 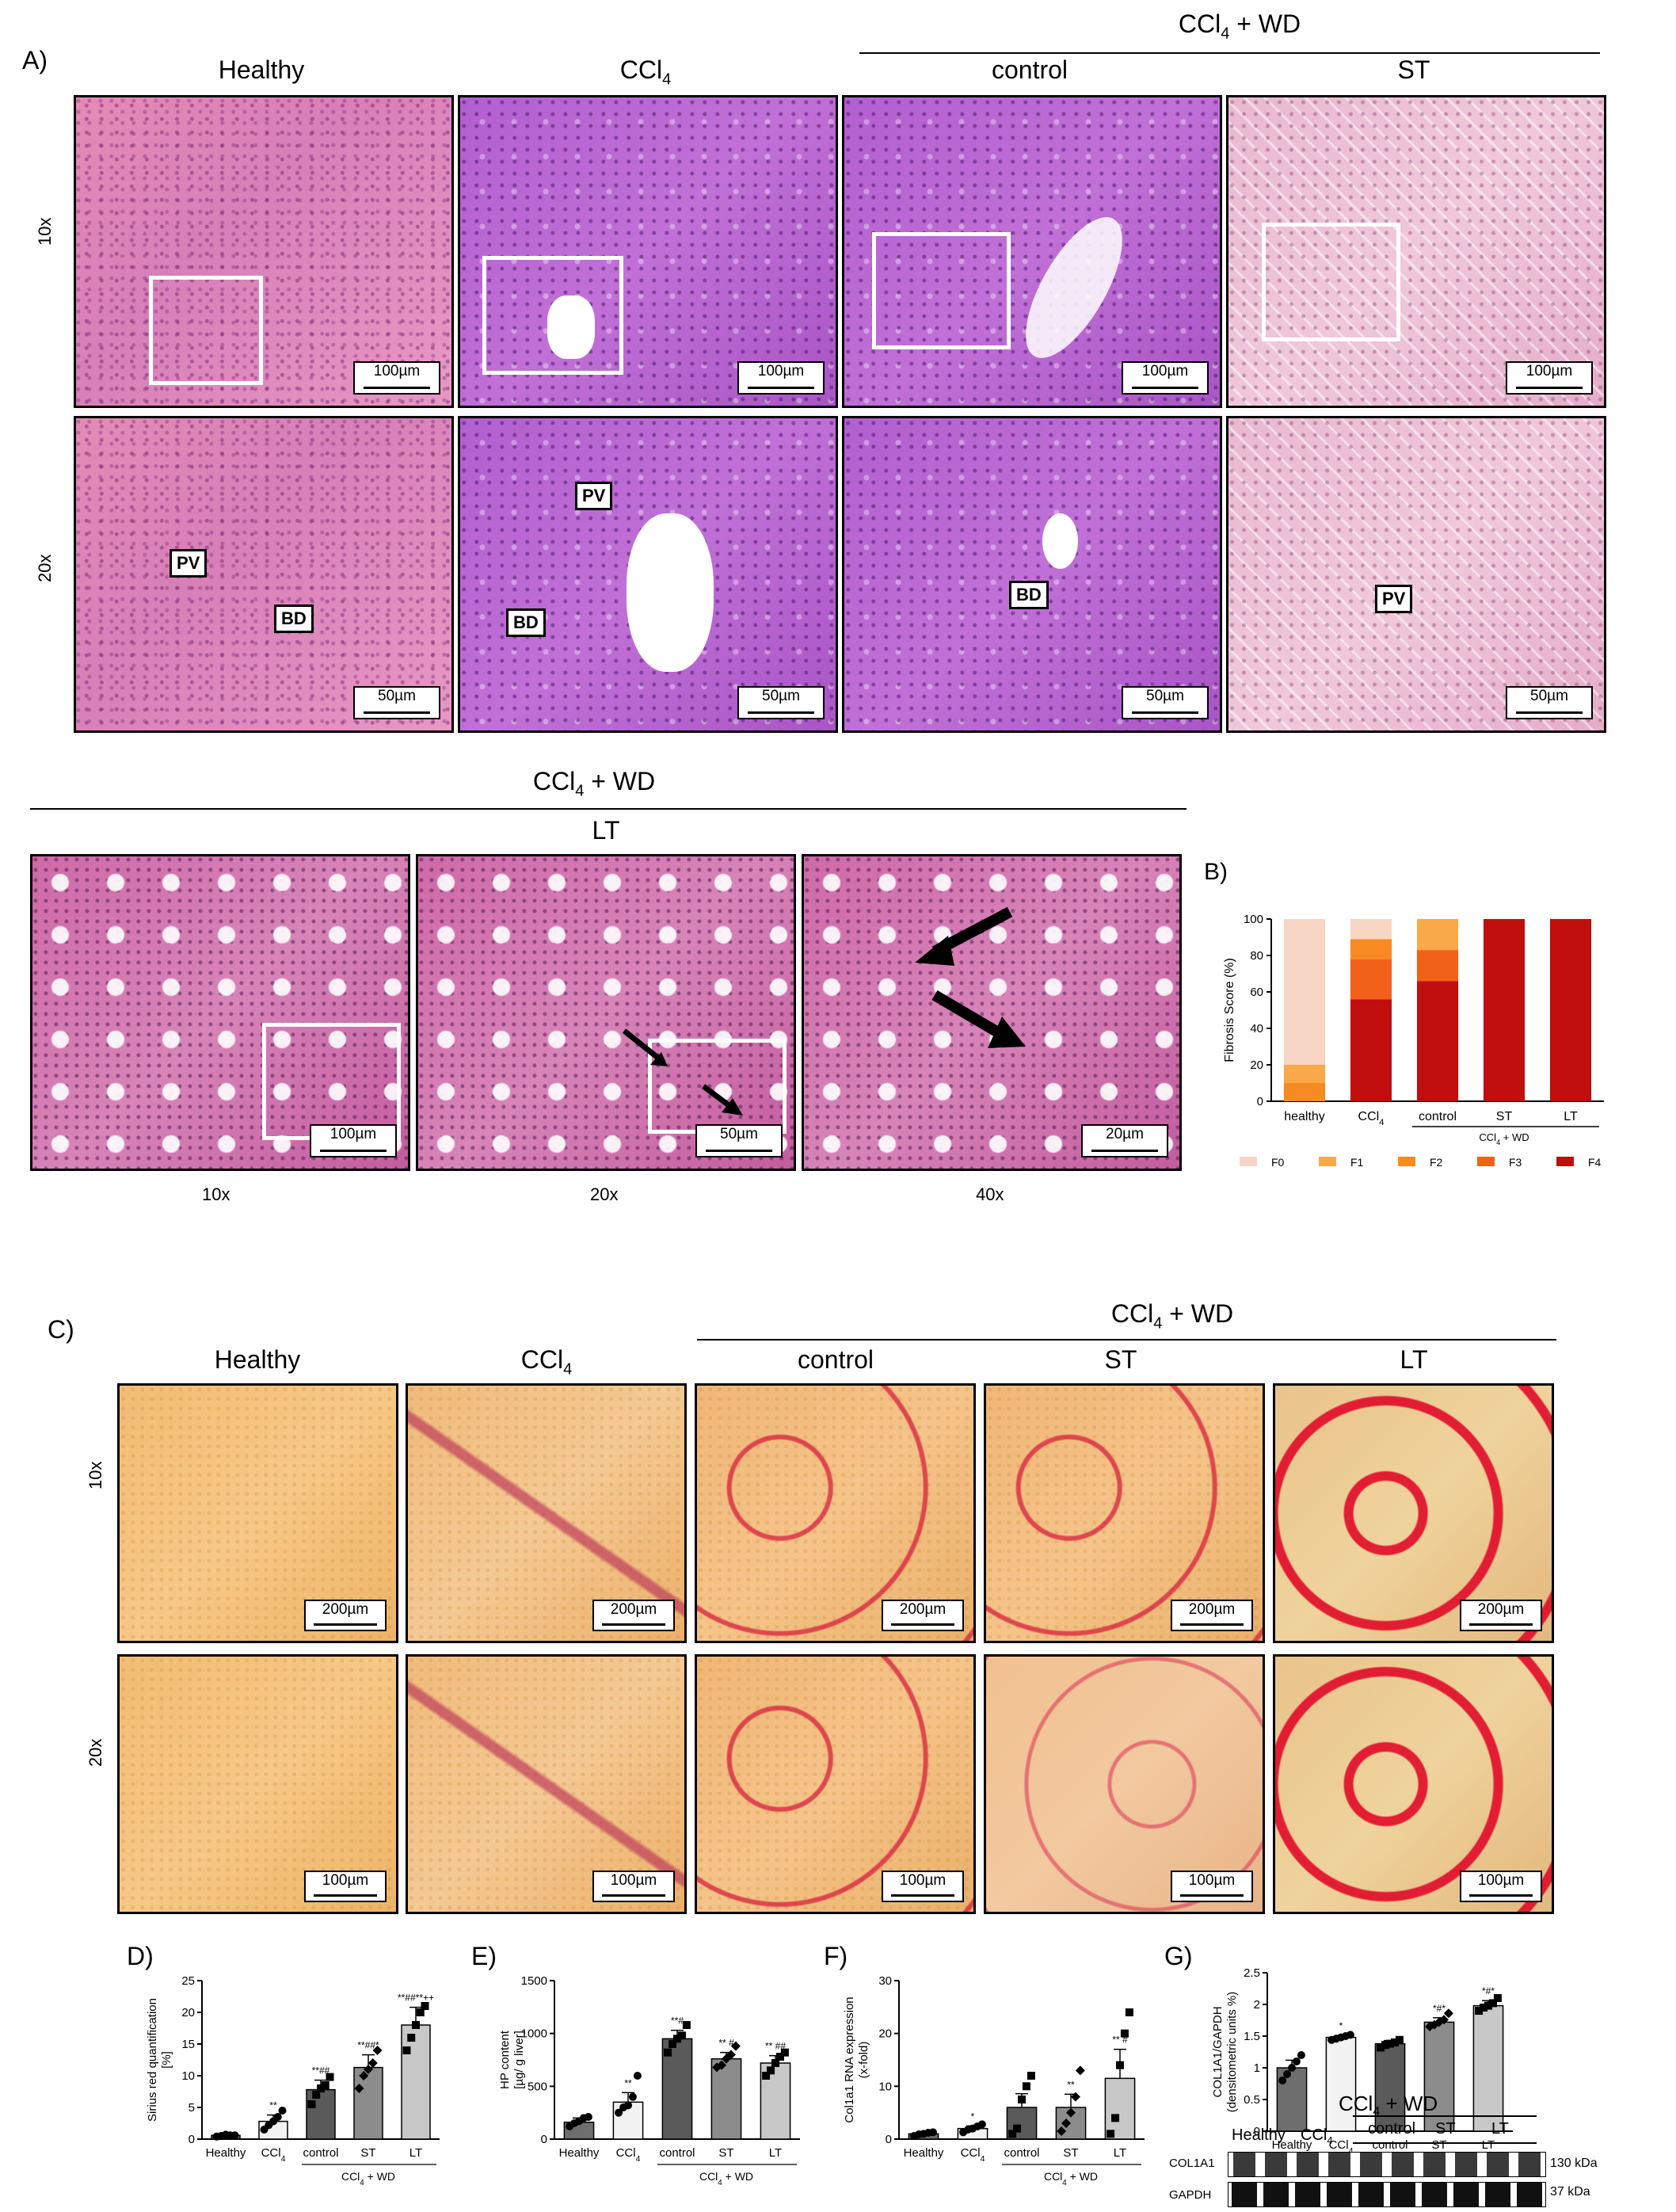 What do you see at coordinates (1414, 1359) in the screenshot?
I see `panel-c-col-lt: LT` at bounding box center [1414, 1359].